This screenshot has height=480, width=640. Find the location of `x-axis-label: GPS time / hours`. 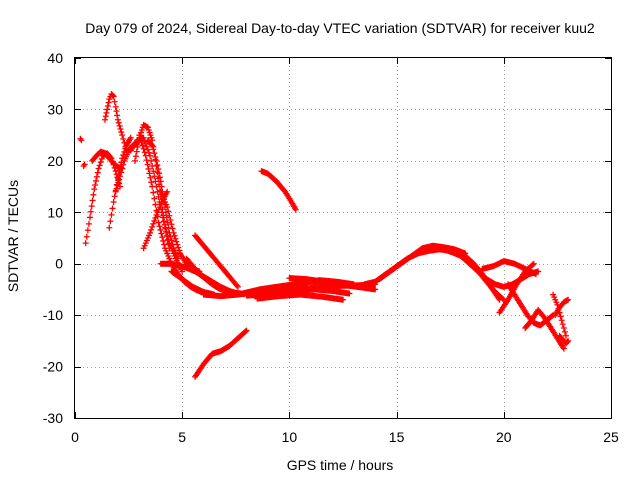

x-axis-label: GPS time / hours is located at coordinates (340, 465).